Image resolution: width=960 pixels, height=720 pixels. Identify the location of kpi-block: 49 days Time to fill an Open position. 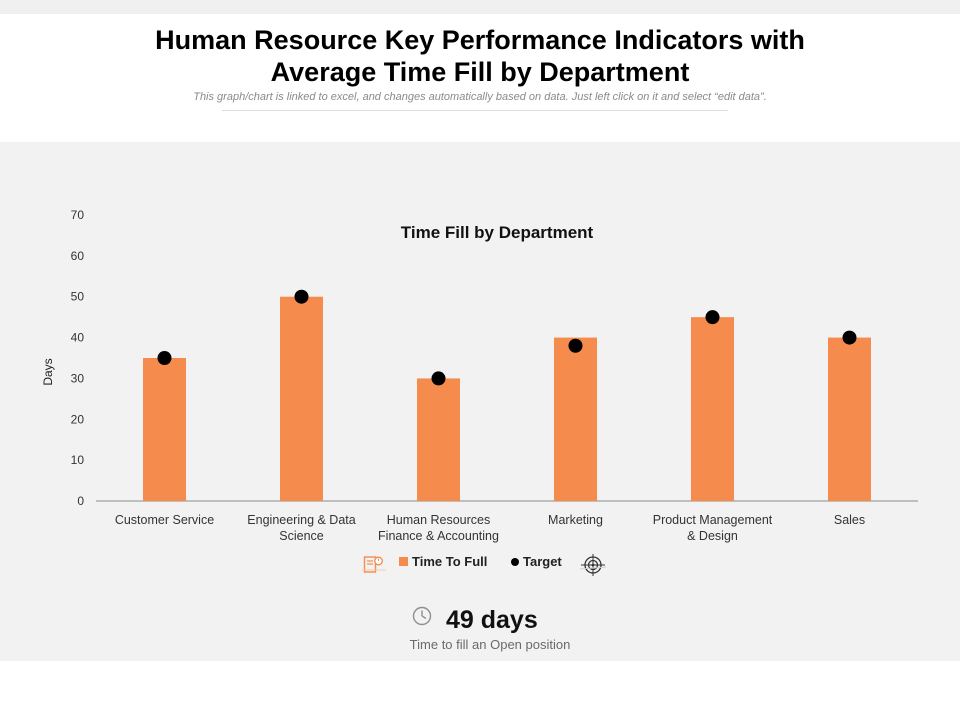
(480, 630).